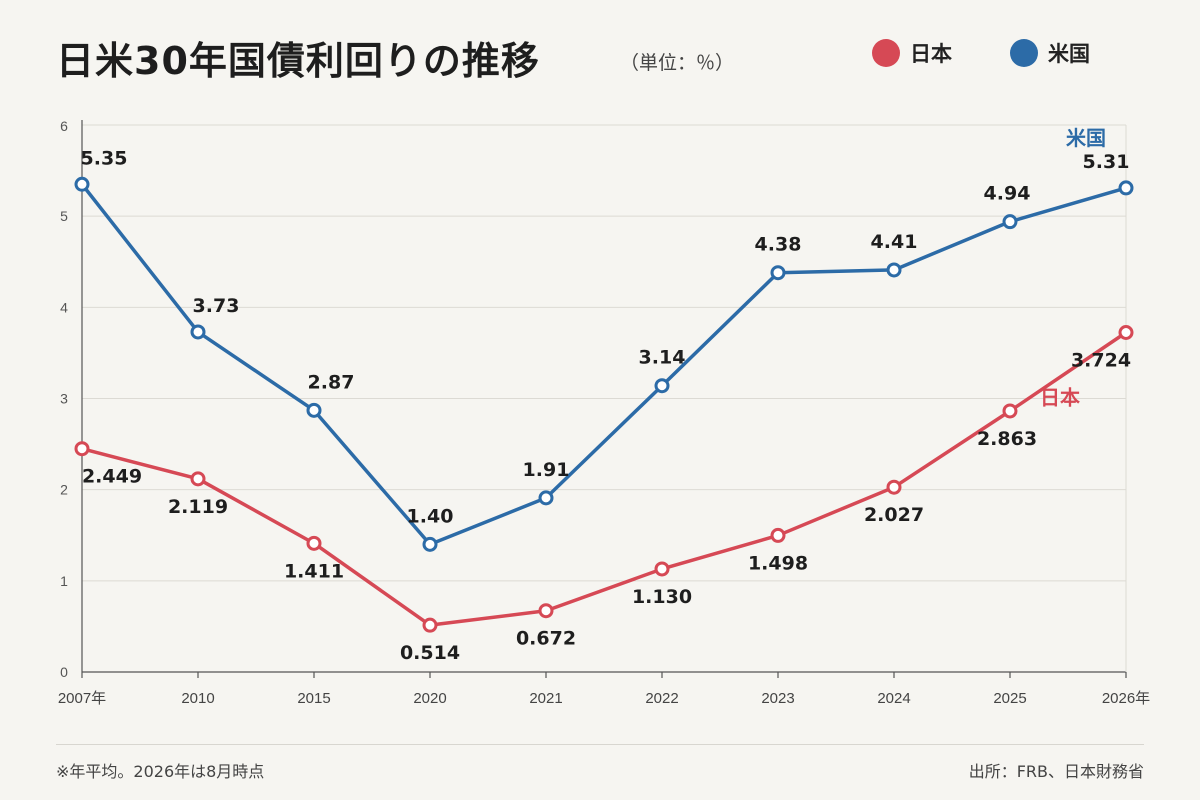 Image resolution: width=1200 pixels, height=800 pixels. Describe the element at coordinates (662, 597) in the screenshot. I see `data-label-japan-5: 1.130` at that location.